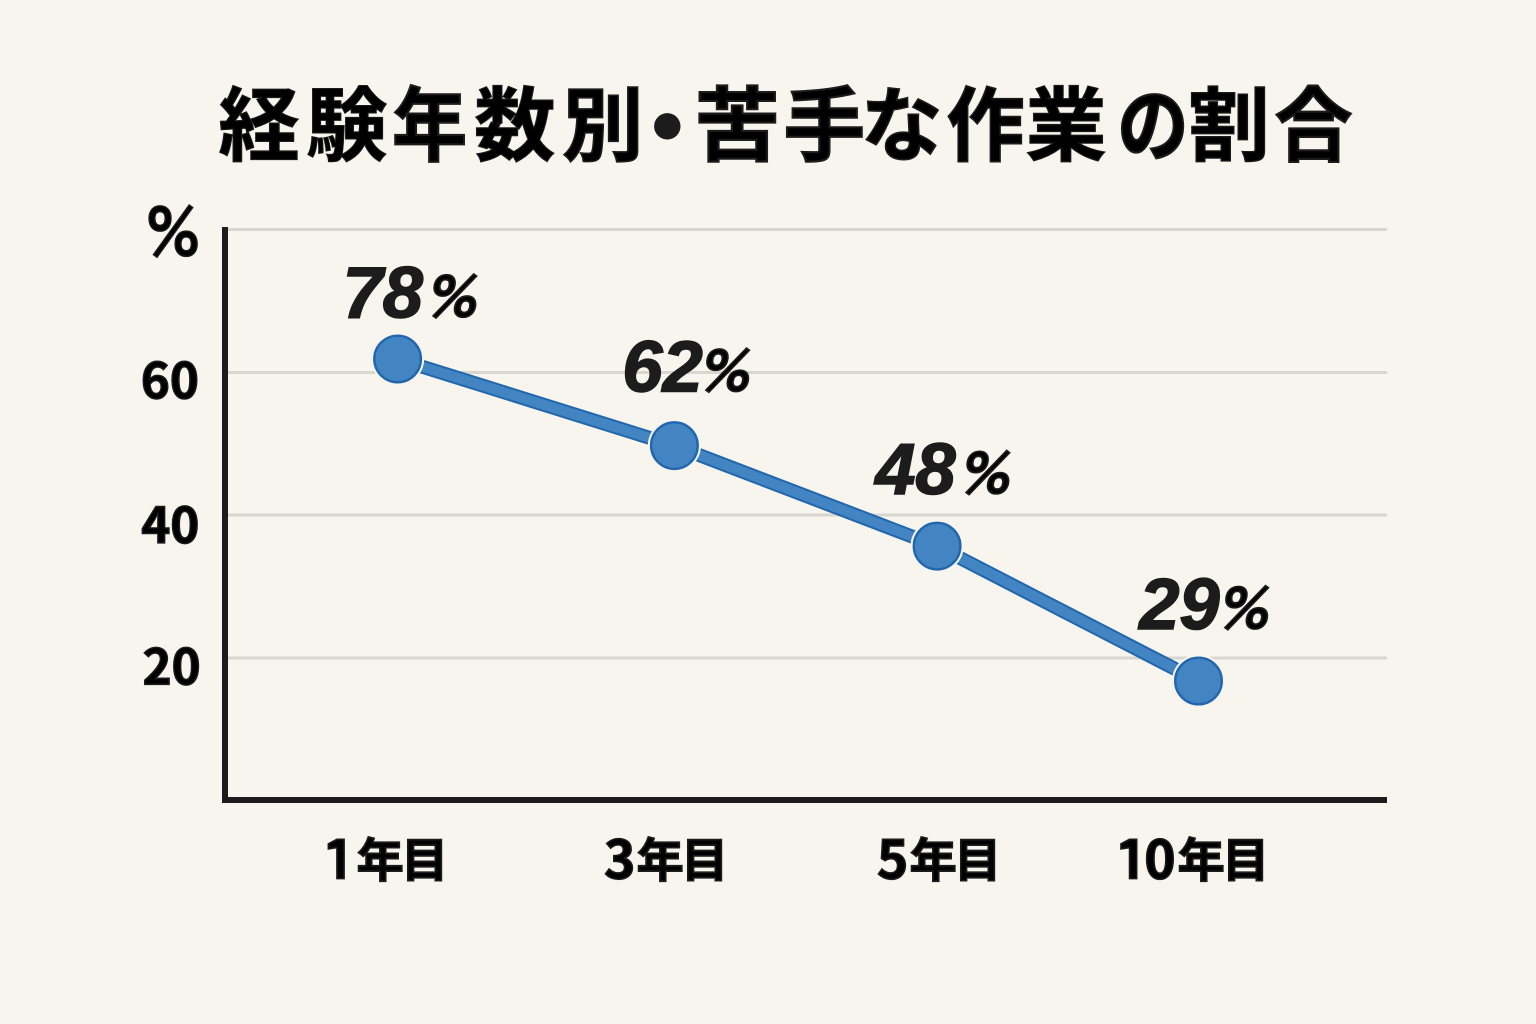 This screenshot has height=1024, width=1536. I want to click on svg-text: 62, so click(662, 368).